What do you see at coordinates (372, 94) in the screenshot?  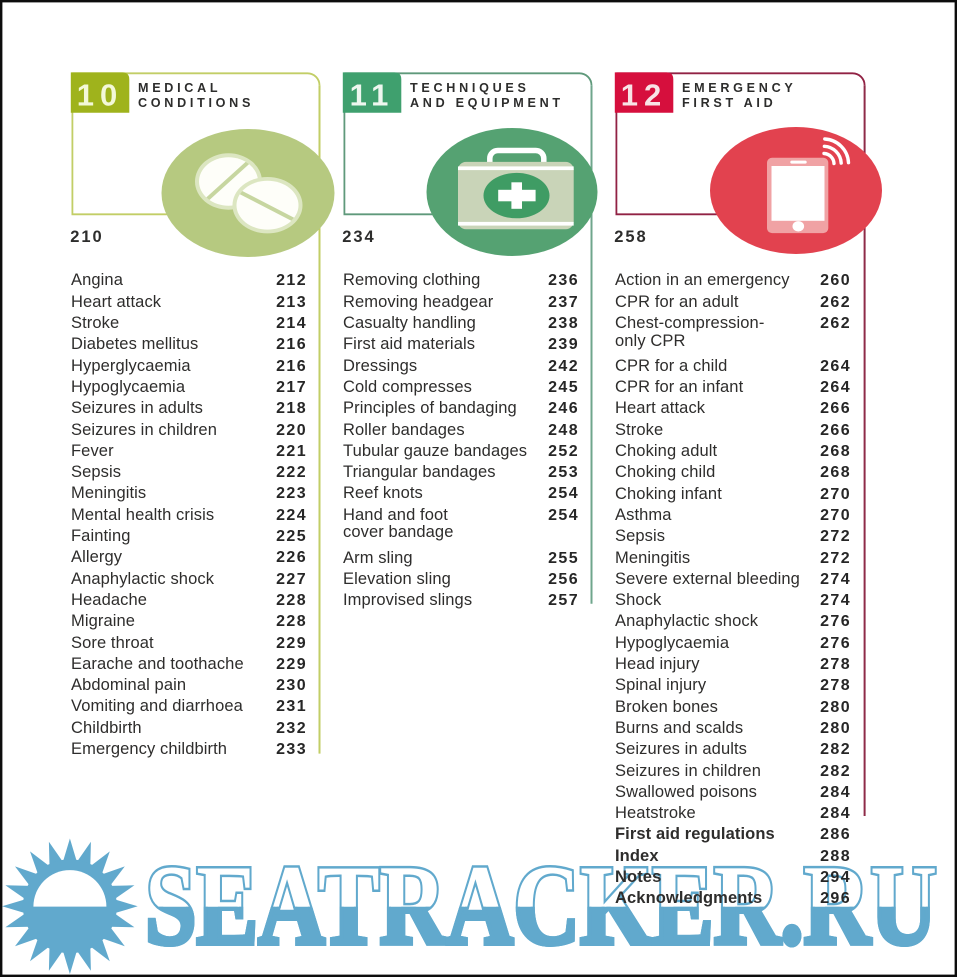 I see `svg-text: 11` at bounding box center [372, 94].